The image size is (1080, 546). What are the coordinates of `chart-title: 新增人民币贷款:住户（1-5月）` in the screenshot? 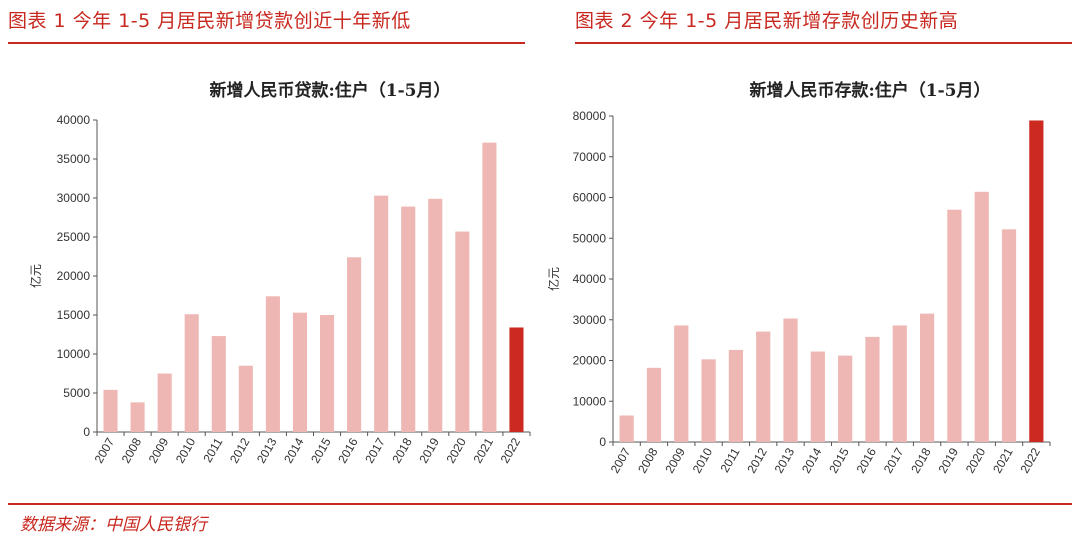 It's located at (330, 90).